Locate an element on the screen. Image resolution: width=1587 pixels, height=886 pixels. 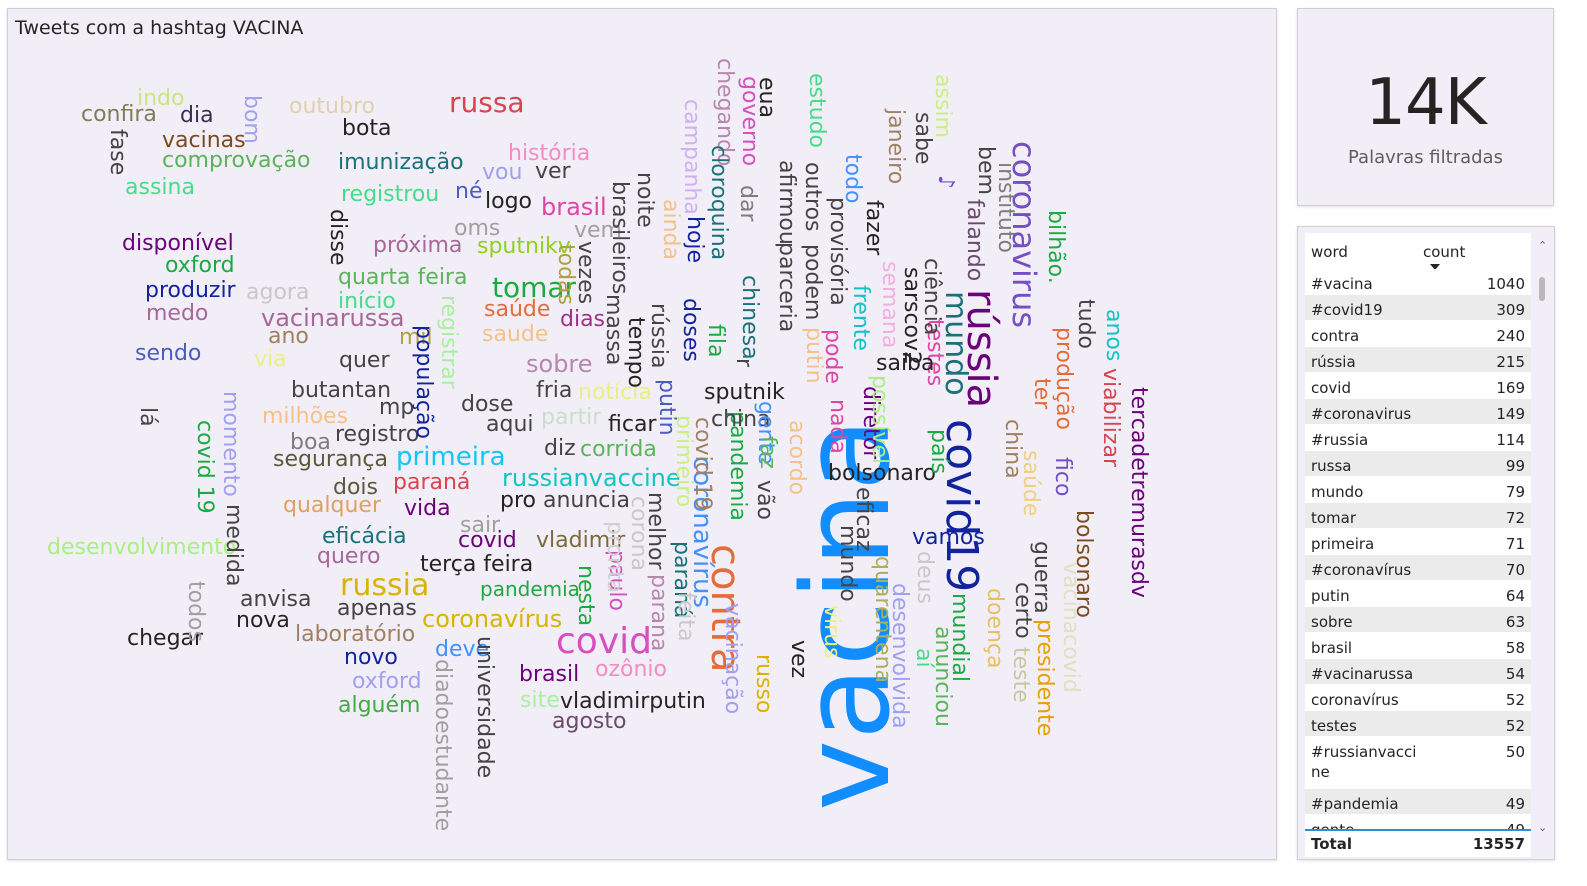
table-row: putin 64 is located at coordinates (1418, 594).